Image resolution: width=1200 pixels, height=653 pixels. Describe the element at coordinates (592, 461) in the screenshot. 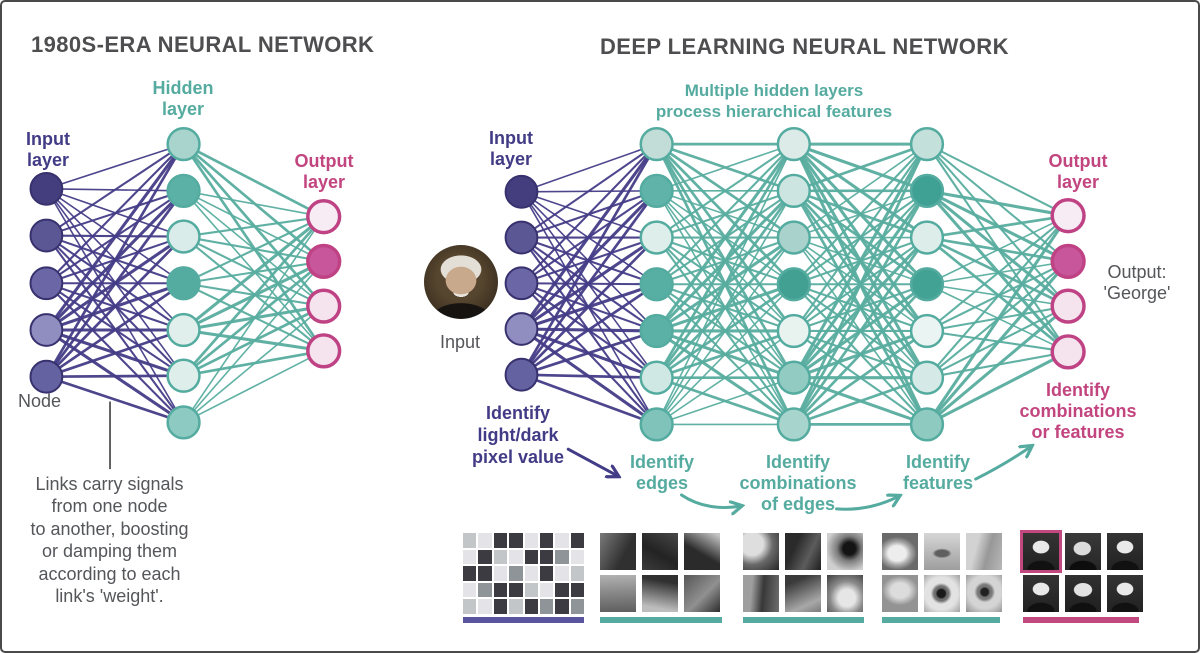

I see `pixel-to-edges-arrow` at that location.